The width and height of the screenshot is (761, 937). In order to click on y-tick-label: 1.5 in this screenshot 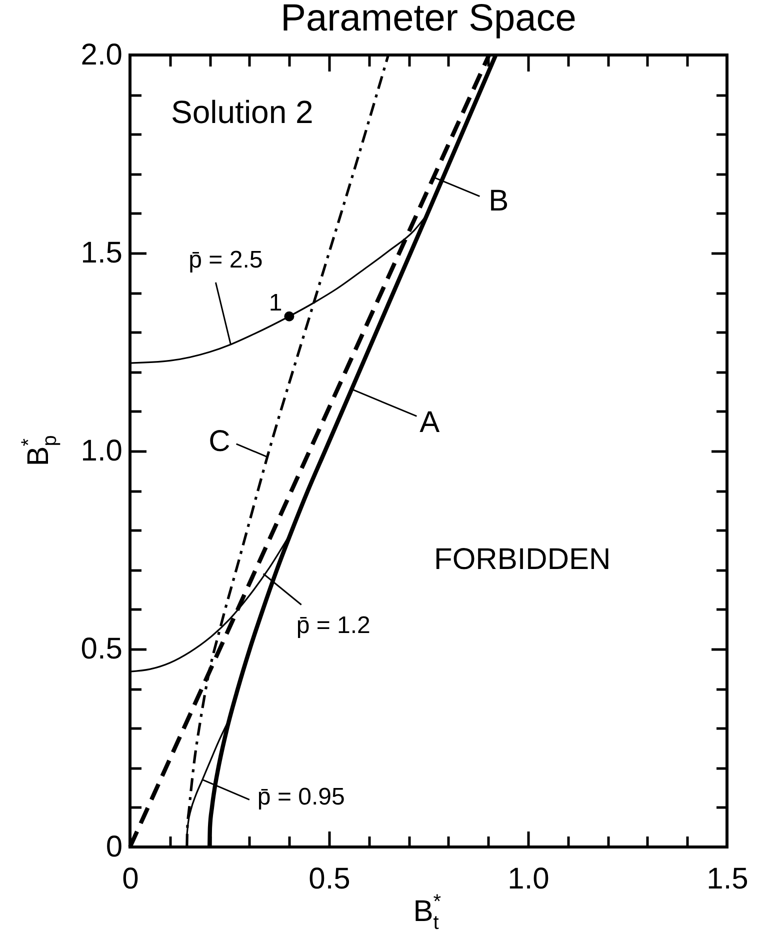, I will do `click(101, 253)`.